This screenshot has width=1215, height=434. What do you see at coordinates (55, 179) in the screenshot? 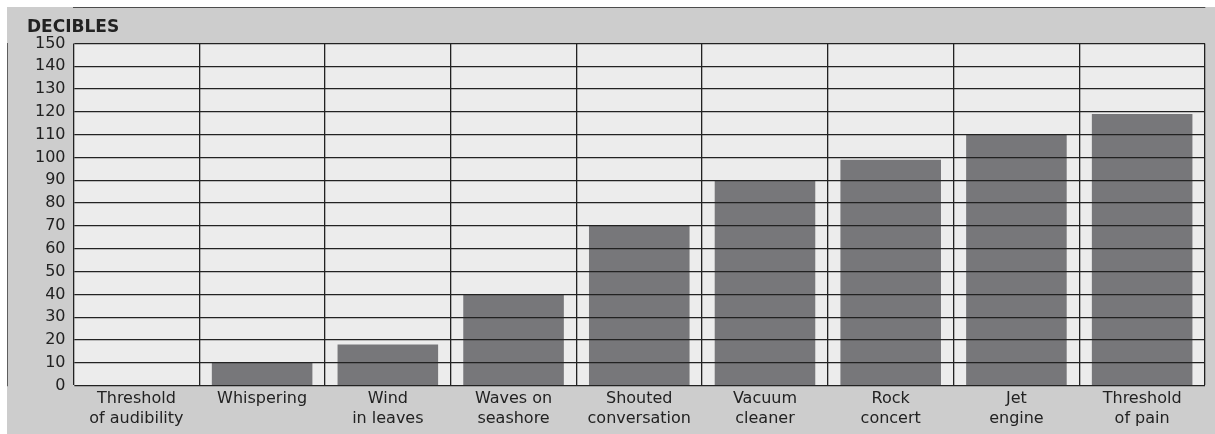
I see `y-tick-label: 90` at bounding box center [55, 179].